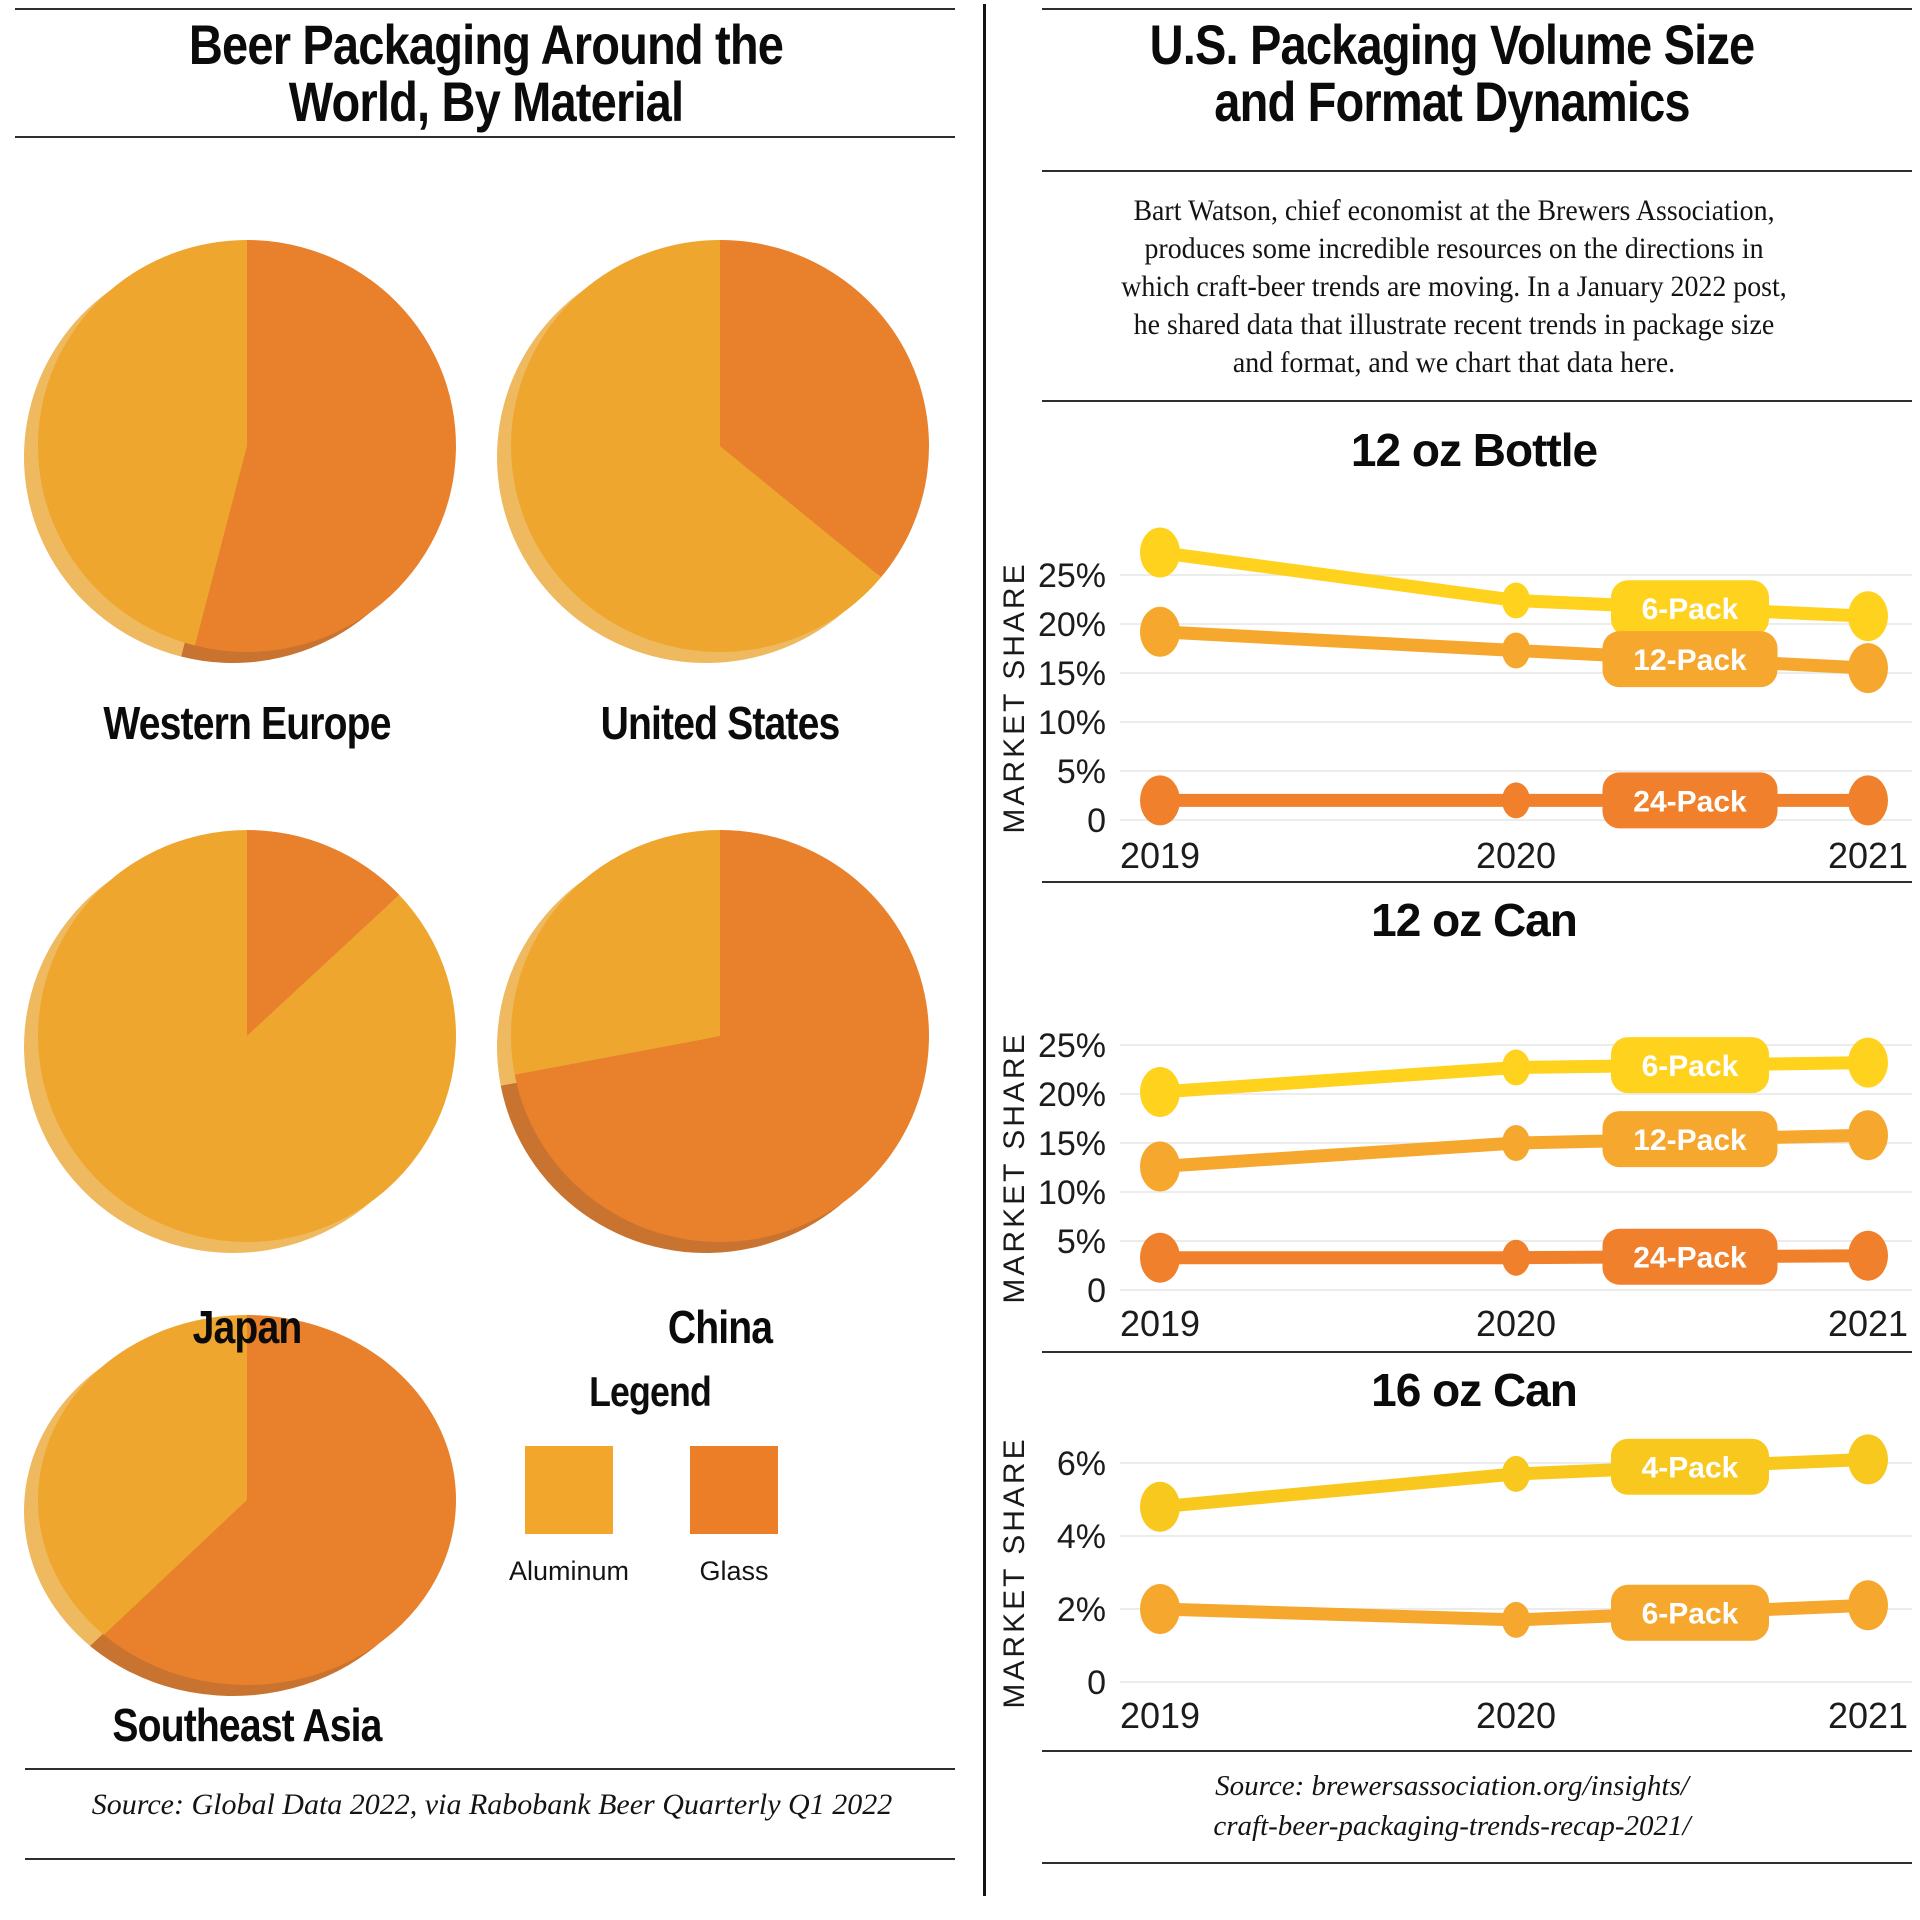 The height and width of the screenshot is (1920, 1920). Describe the element at coordinates (486, 102) in the screenshot. I see `left-title-line2: World, By Material` at that location.